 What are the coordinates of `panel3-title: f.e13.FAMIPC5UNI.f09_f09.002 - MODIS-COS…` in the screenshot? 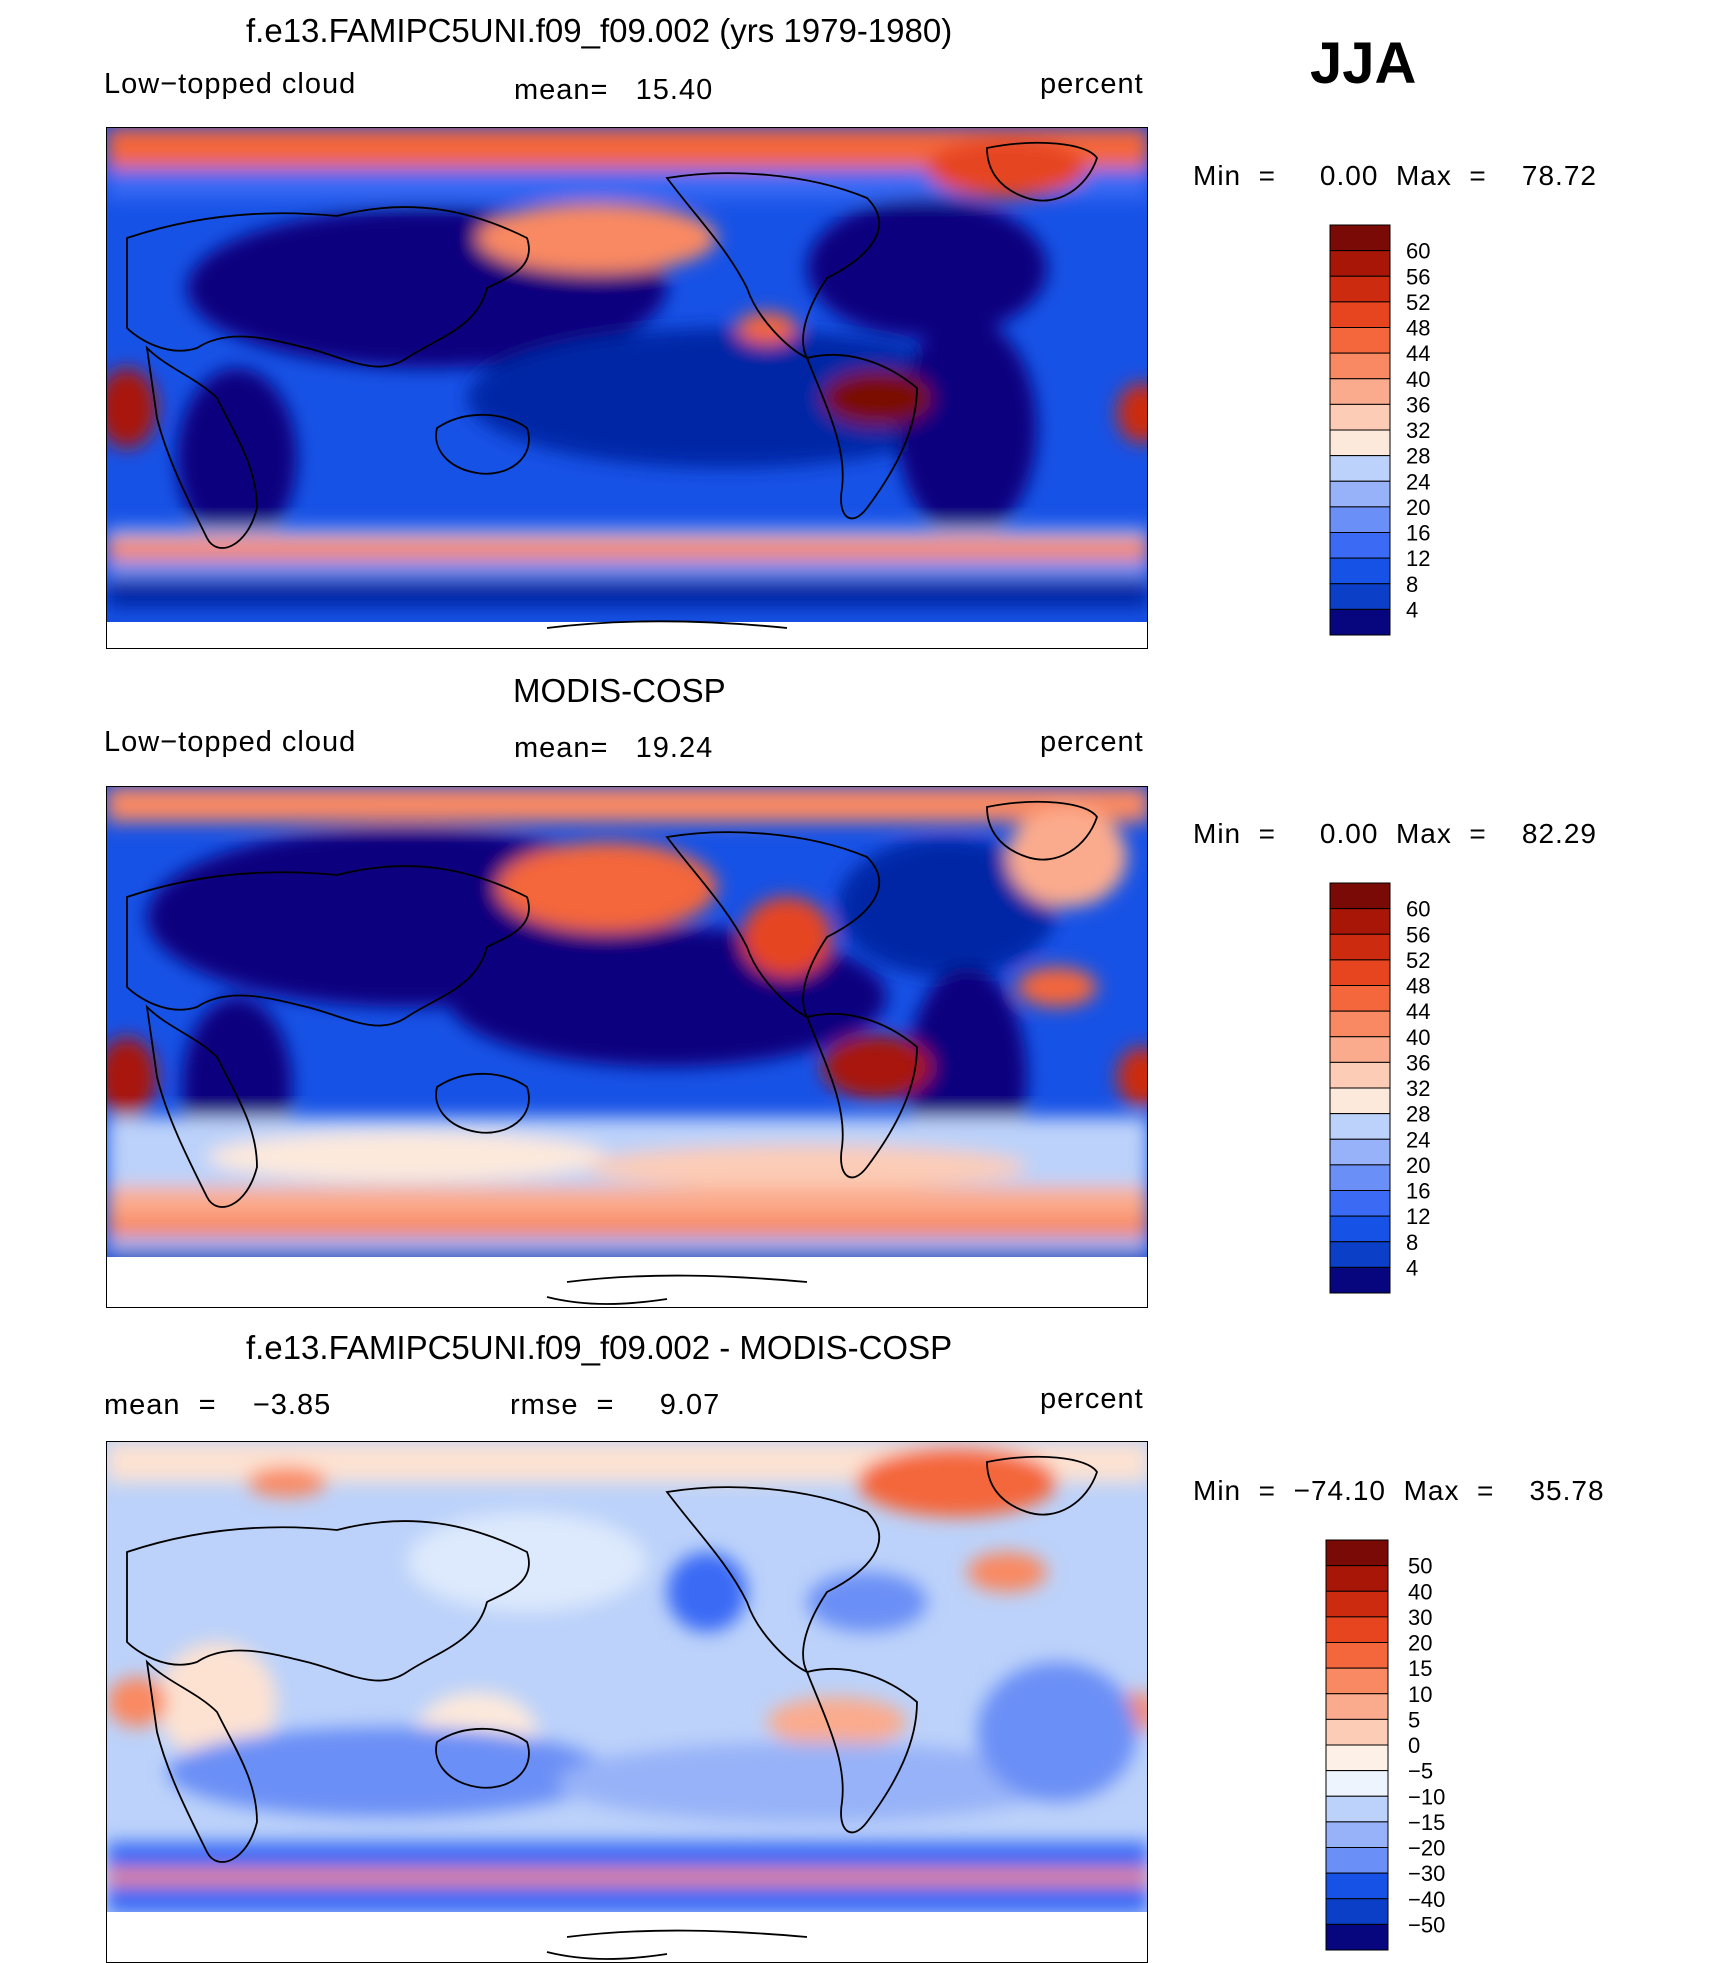 It's located at (599, 1347).